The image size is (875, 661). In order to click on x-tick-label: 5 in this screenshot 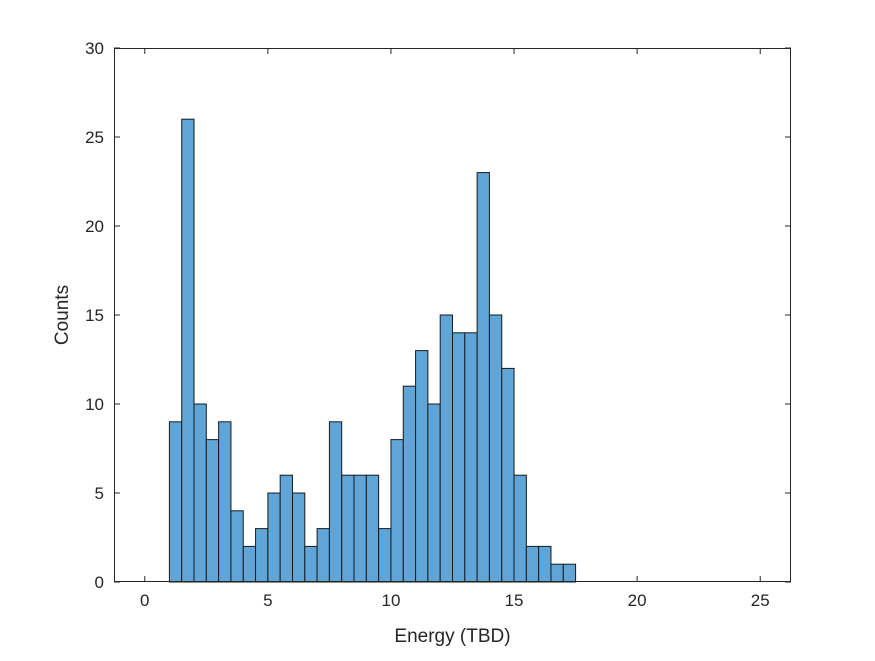, I will do `click(267, 600)`.